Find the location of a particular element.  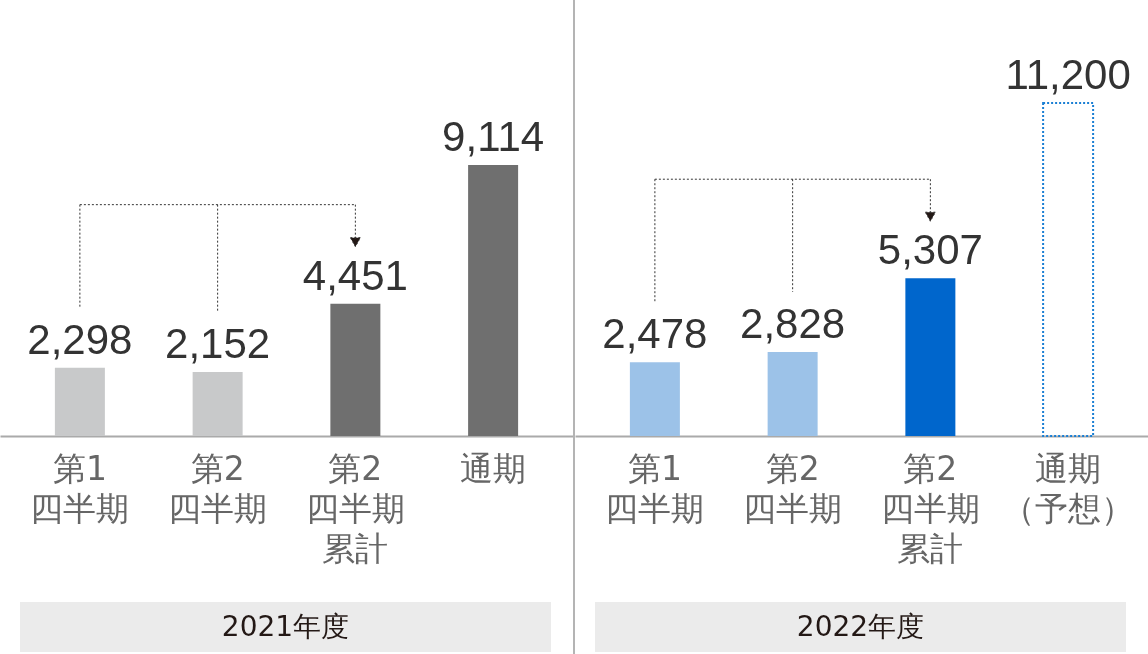

data-label: 5,307 is located at coordinates (930, 250).